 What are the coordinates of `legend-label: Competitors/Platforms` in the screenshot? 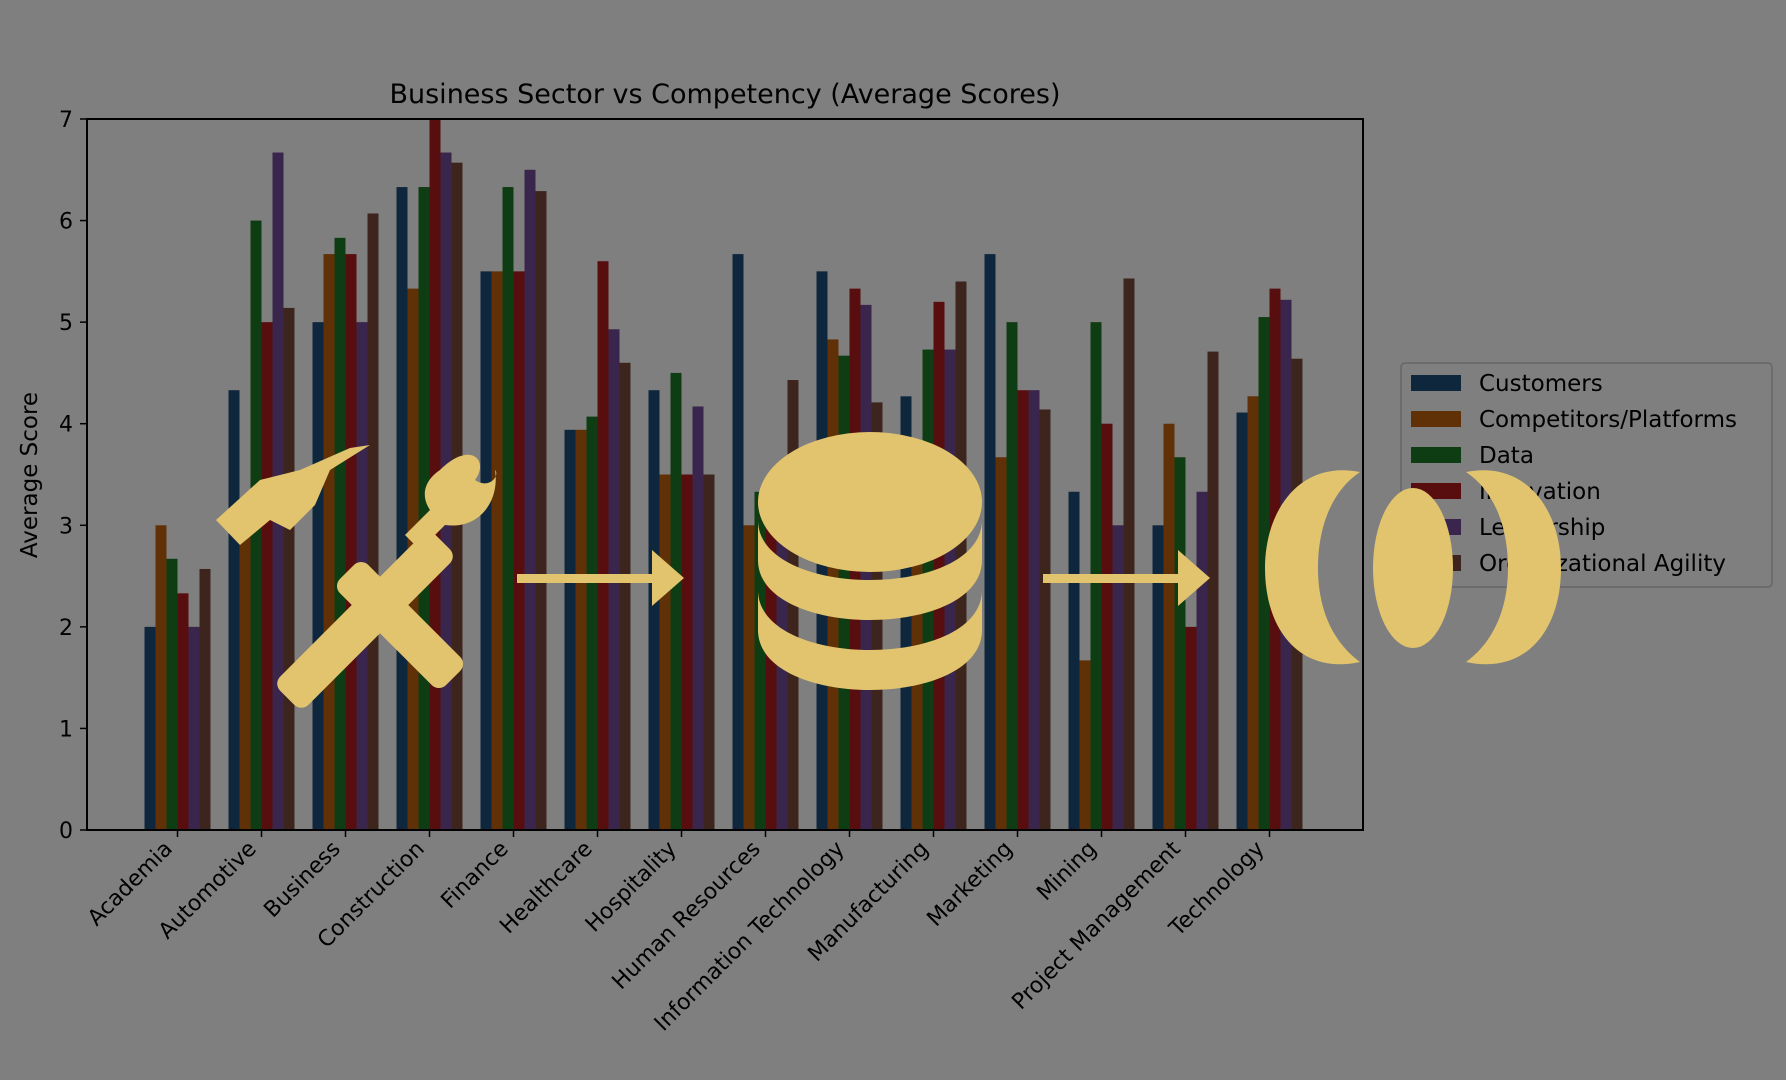 It's located at (1608, 420).